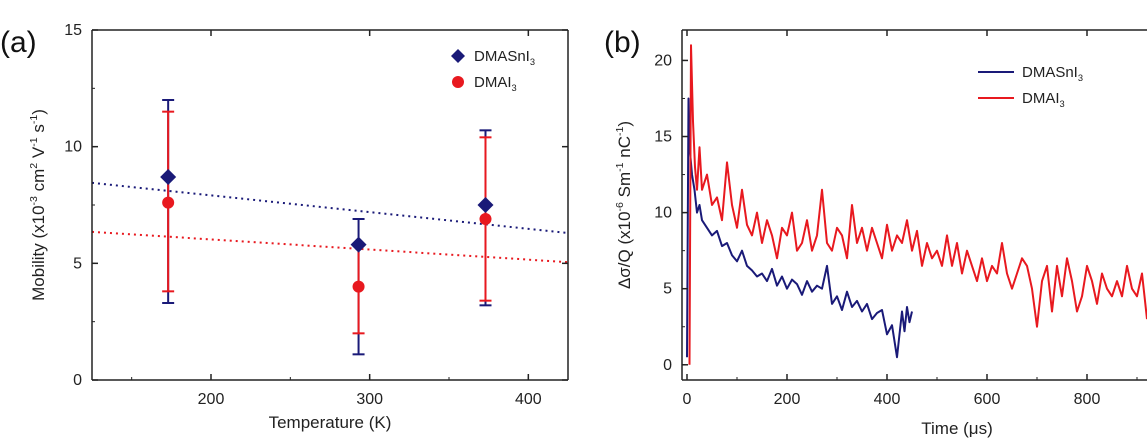 The height and width of the screenshot is (439, 1147). Describe the element at coordinates (987, 399) in the screenshot. I see `x-tick-label: 600` at that location.